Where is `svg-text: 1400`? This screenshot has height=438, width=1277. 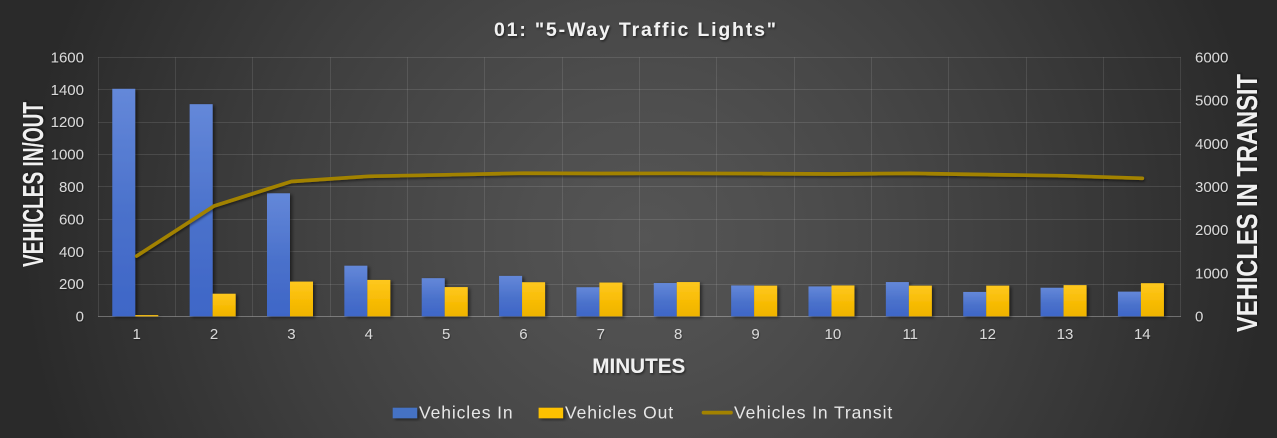 svg-text: 1400 is located at coordinates (67, 90).